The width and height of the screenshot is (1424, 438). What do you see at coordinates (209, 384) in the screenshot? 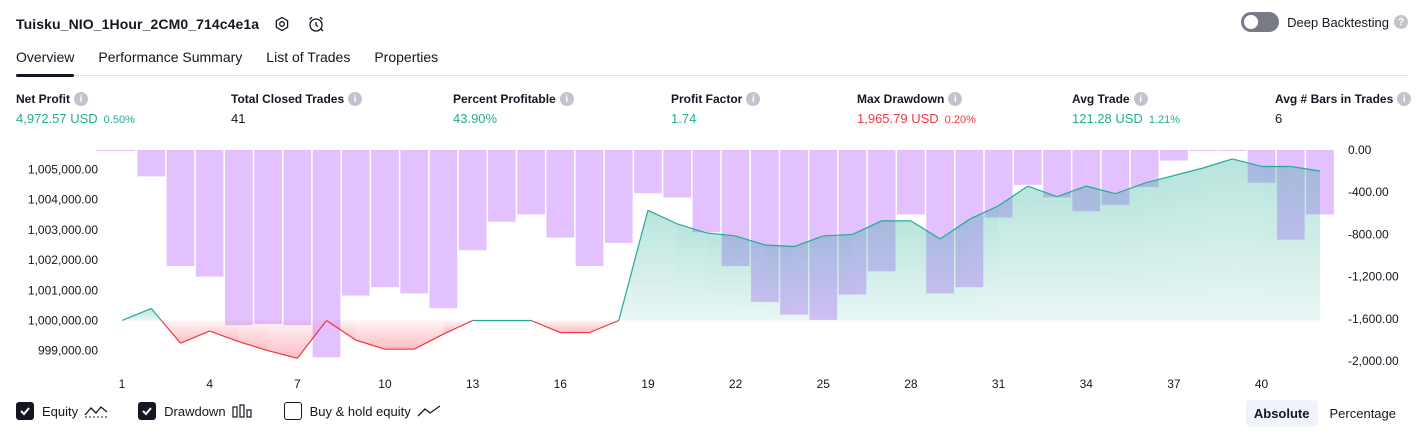
I see `x-axis-tick: 4` at bounding box center [209, 384].